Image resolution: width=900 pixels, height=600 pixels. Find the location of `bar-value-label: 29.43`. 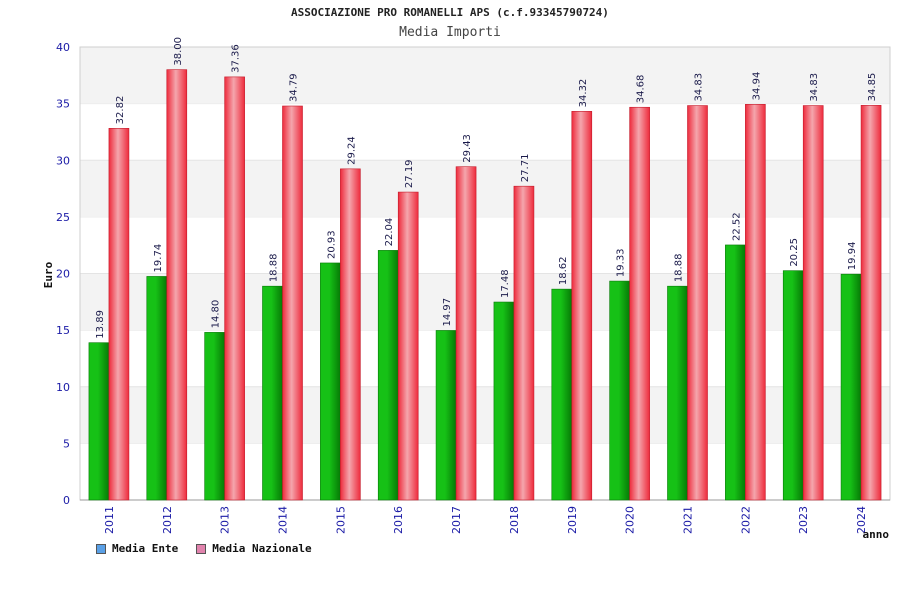

bar-value-label: 29.43 is located at coordinates (467, 148).